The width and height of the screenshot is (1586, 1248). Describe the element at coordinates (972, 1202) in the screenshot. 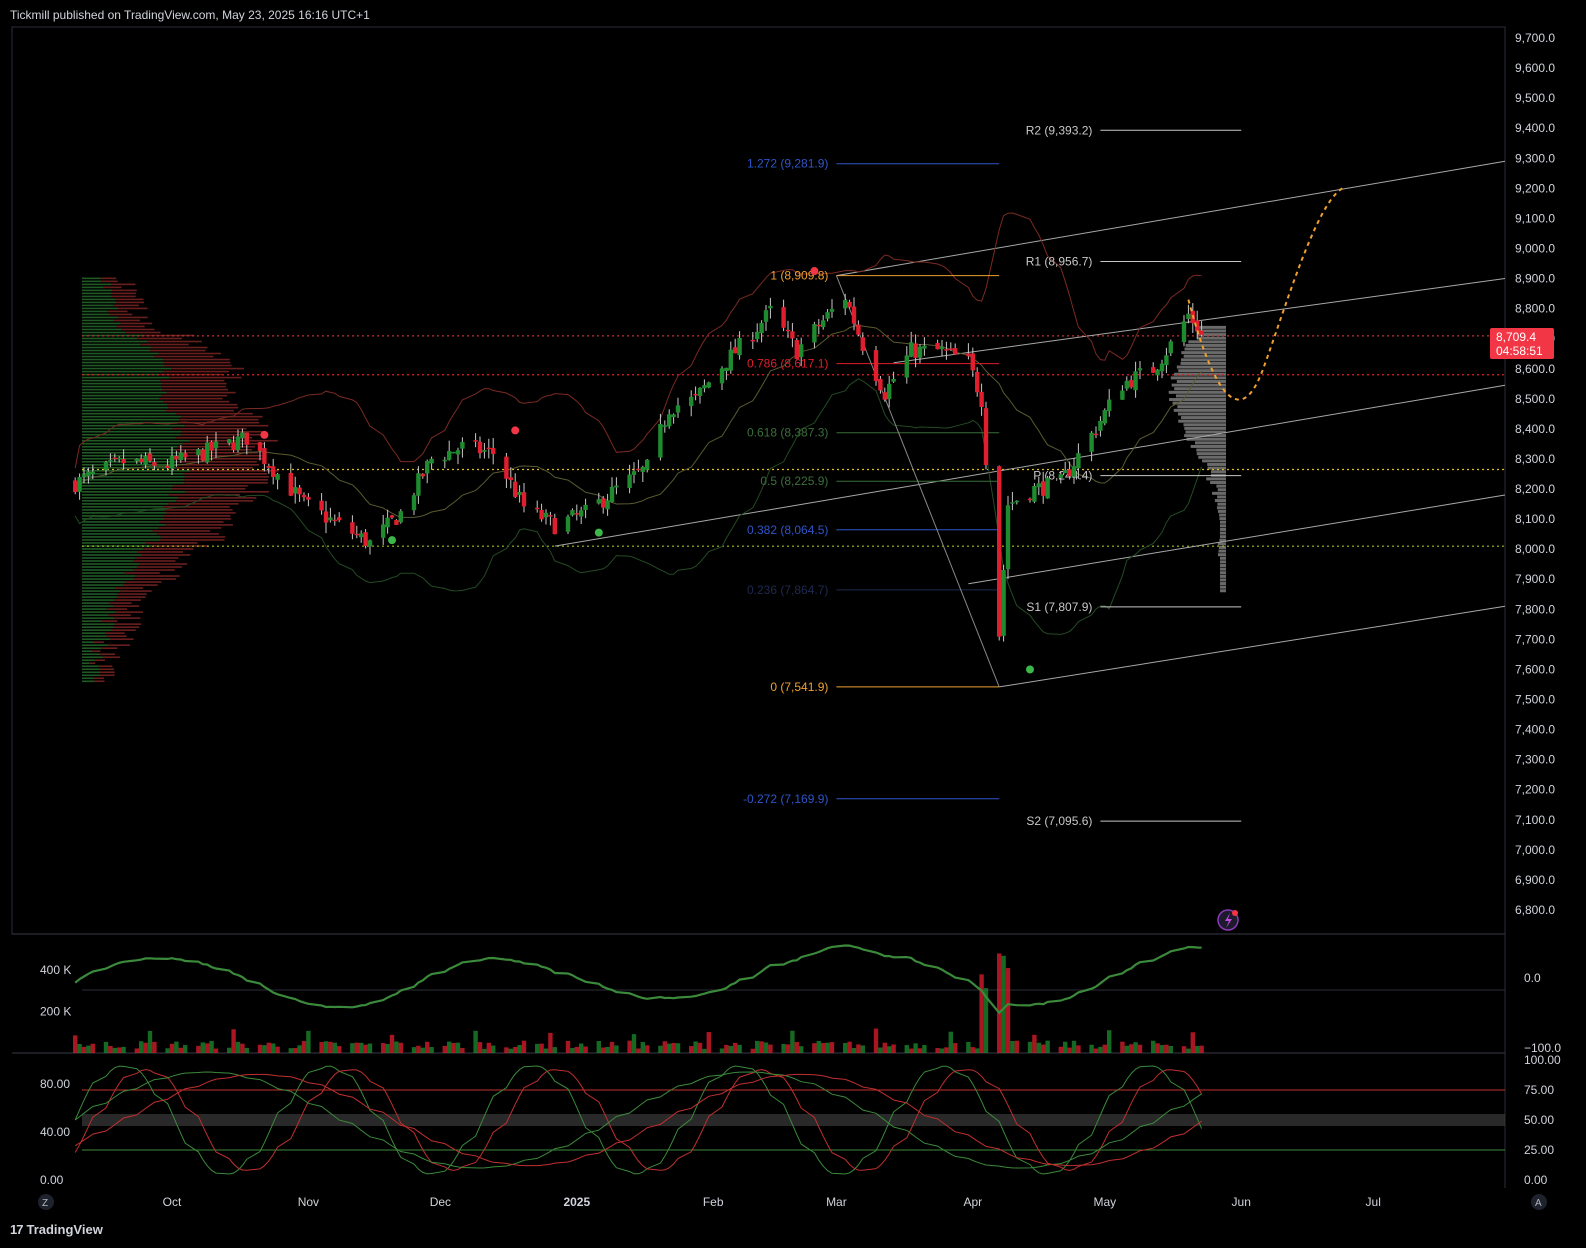

I see `time-tick-label: Apr` at that location.